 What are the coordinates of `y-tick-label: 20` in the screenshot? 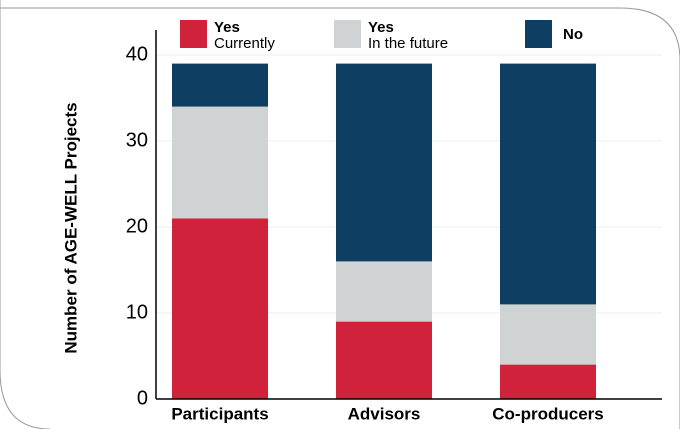 It's located at (137, 226).